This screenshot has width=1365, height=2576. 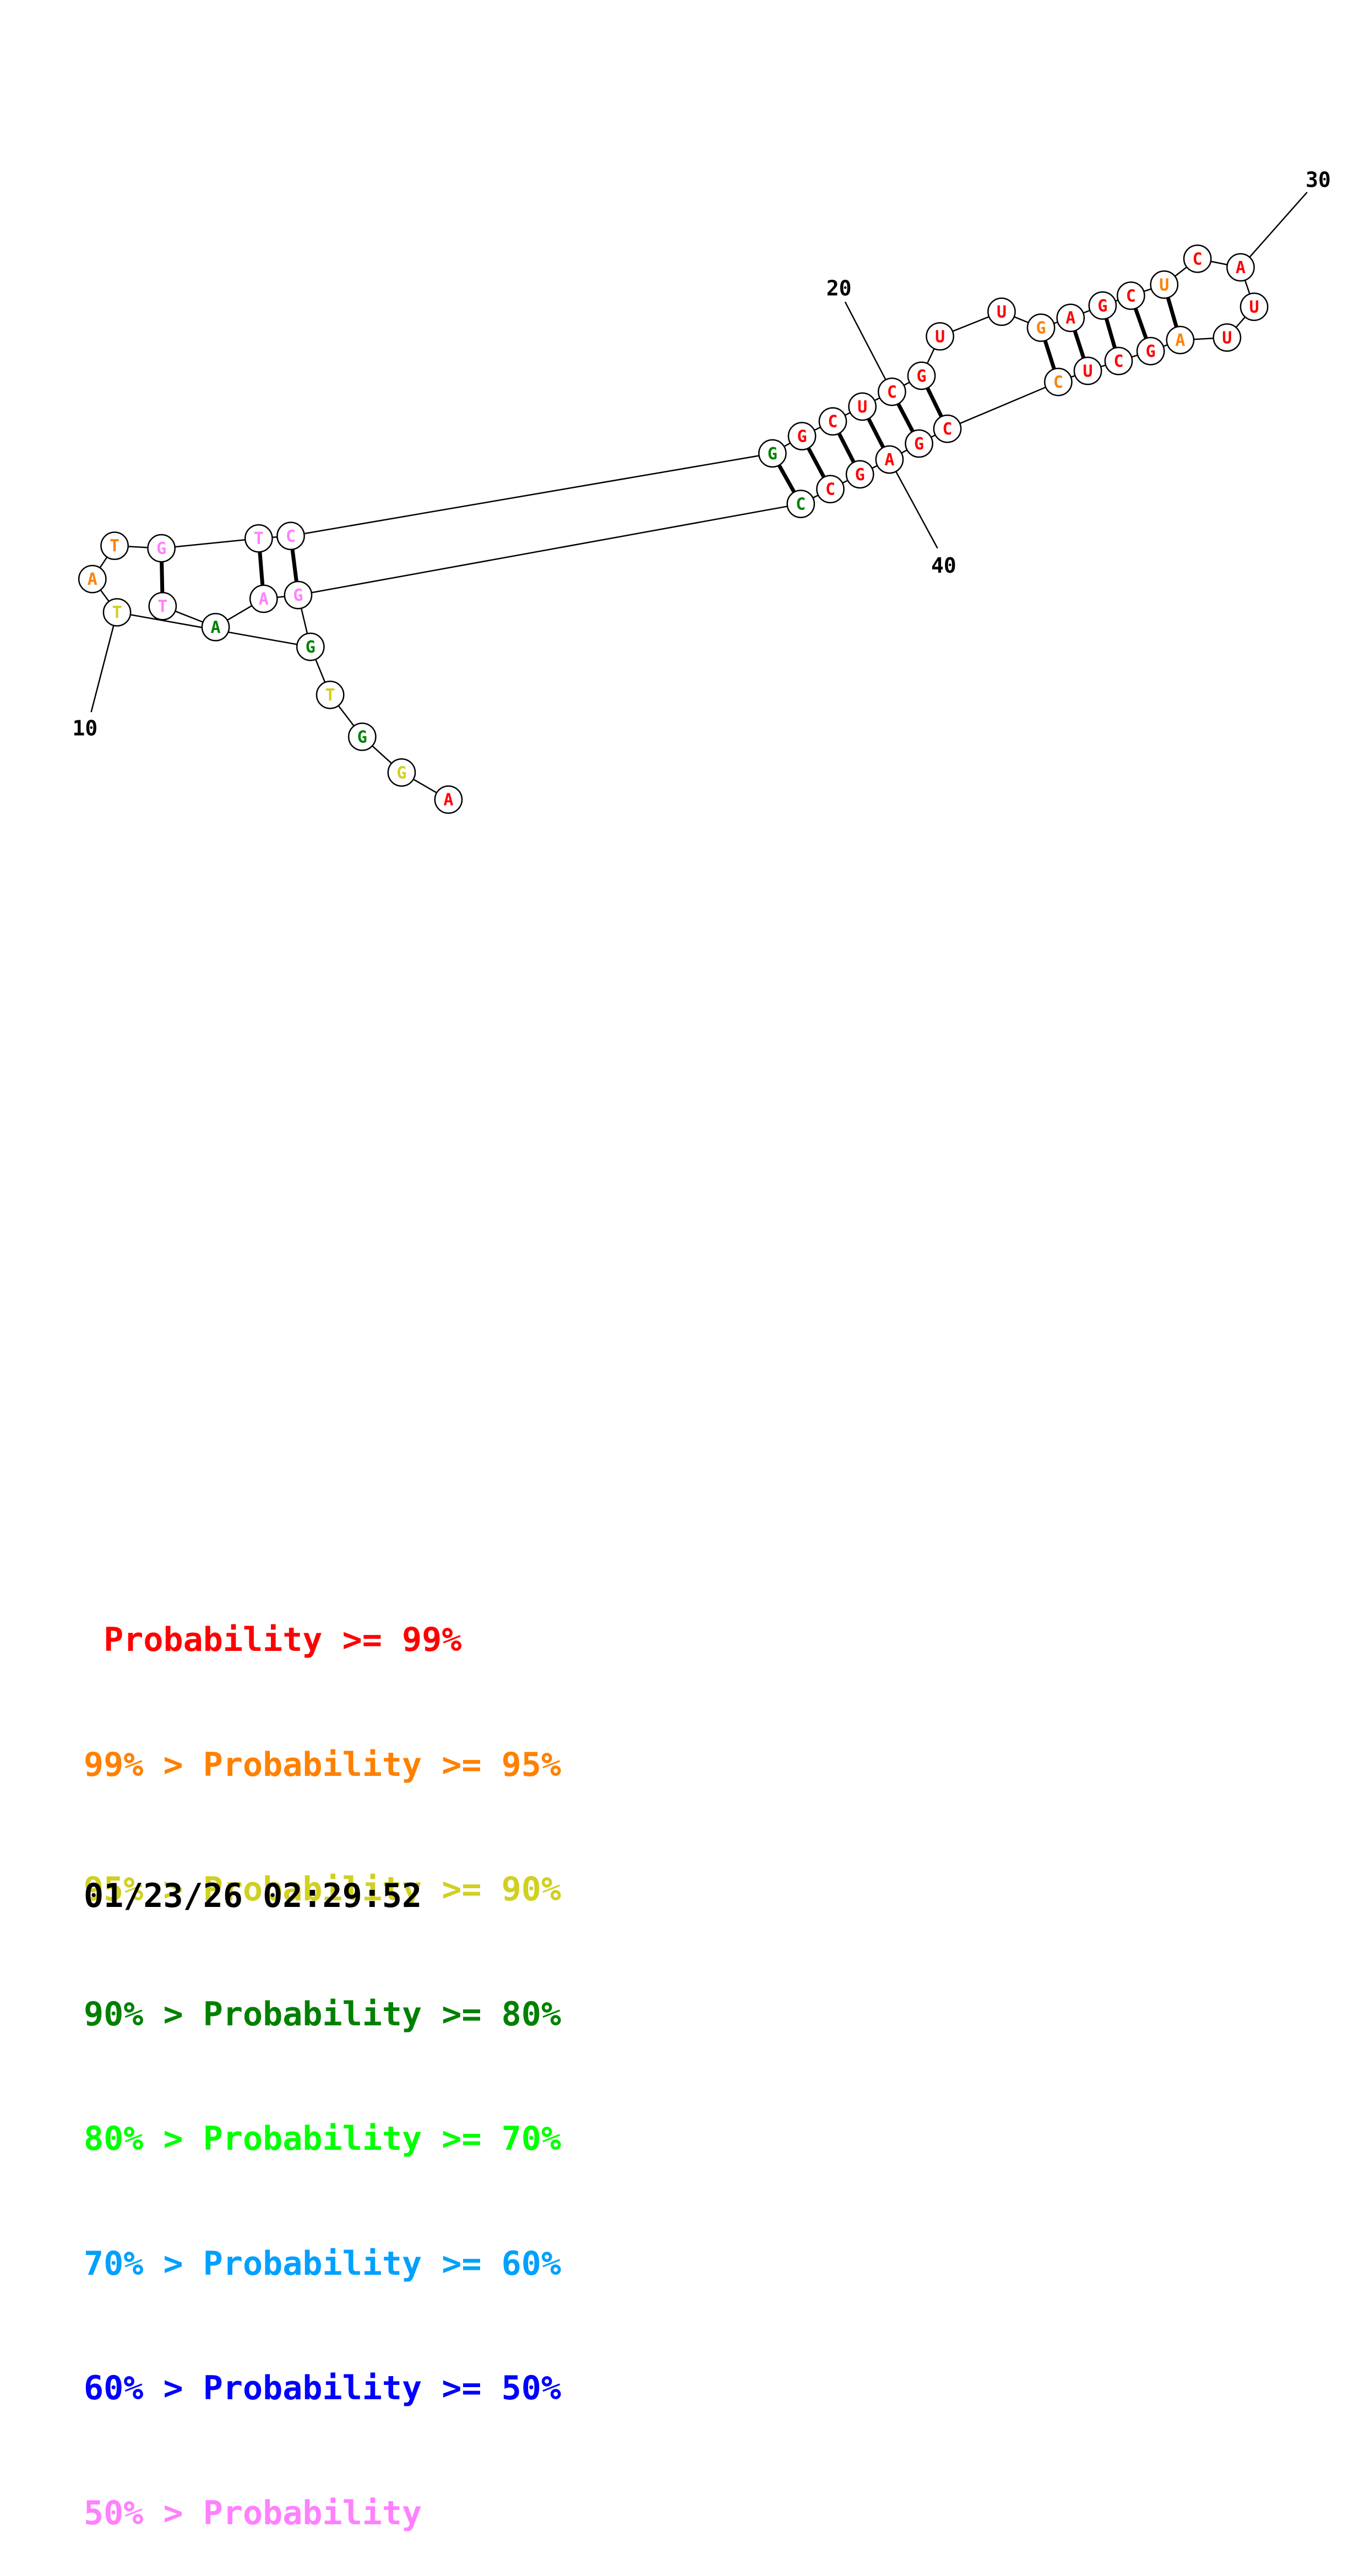 I want to click on legend-row: 50% > Probability, so click(x=322, y=2514).